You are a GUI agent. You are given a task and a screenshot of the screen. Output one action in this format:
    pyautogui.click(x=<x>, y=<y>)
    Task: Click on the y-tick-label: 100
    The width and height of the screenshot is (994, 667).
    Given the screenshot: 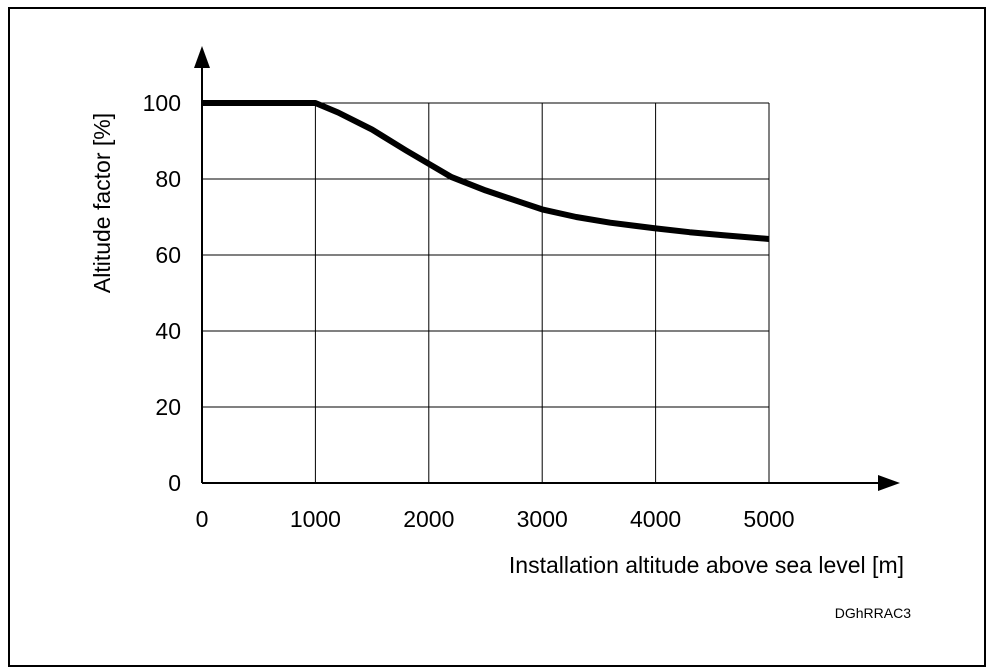 What is the action you would take?
    pyautogui.click(x=162, y=103)
    